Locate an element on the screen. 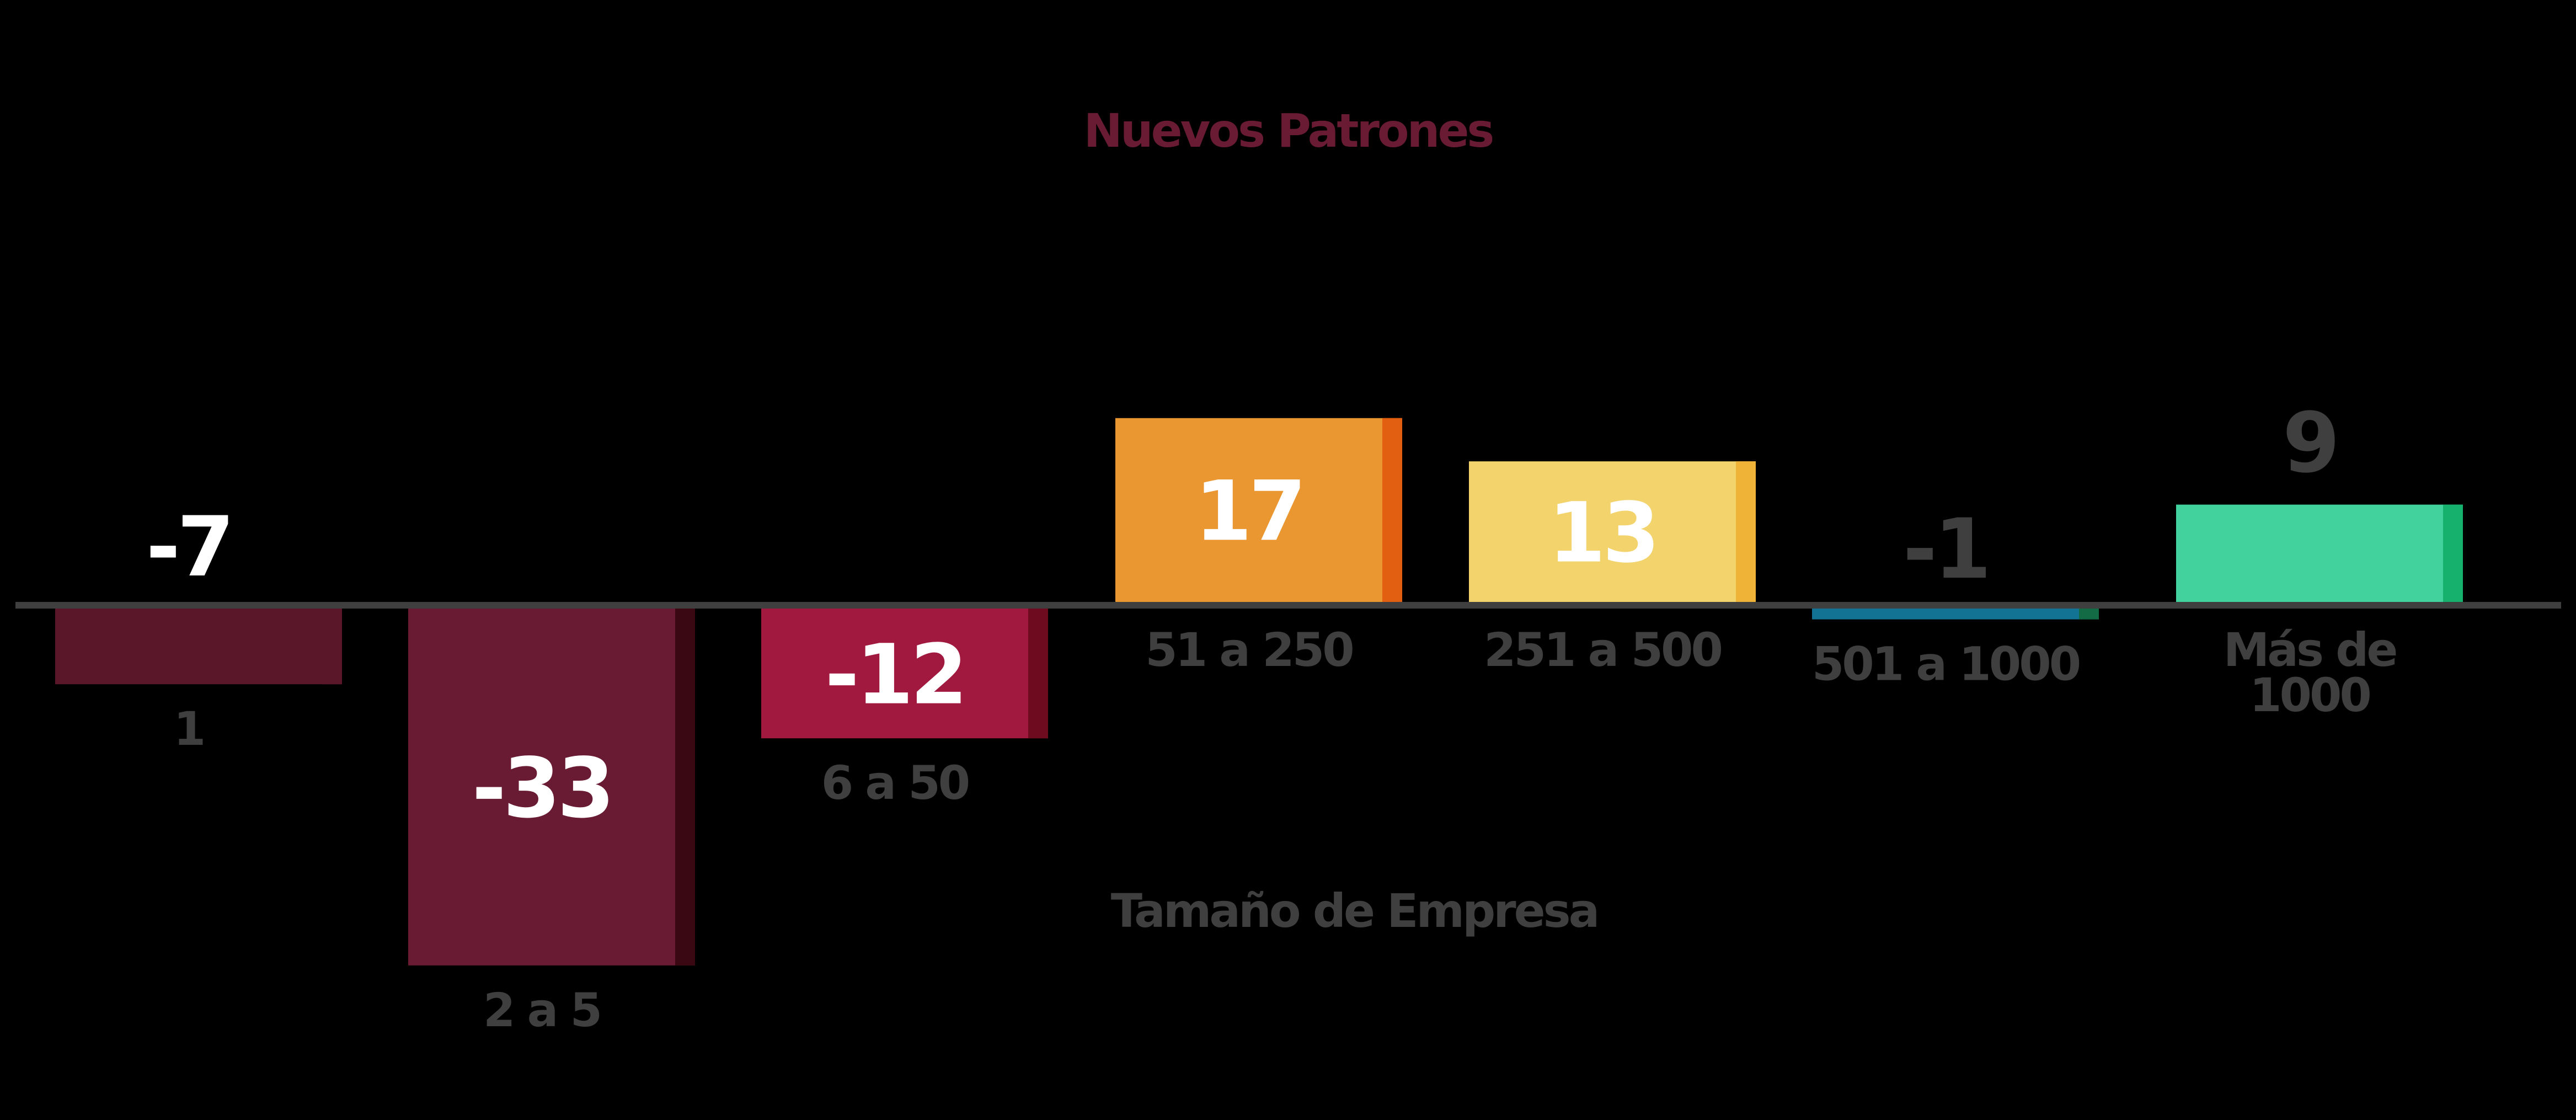 The height and width of the screenshot is (1120, 2576). value-label-251-a-500: 13 is located at coordinates (1602, 534).